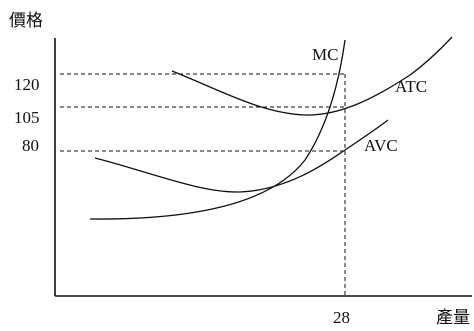  I want to click on x-tick-28: 28, so click(341, 317).